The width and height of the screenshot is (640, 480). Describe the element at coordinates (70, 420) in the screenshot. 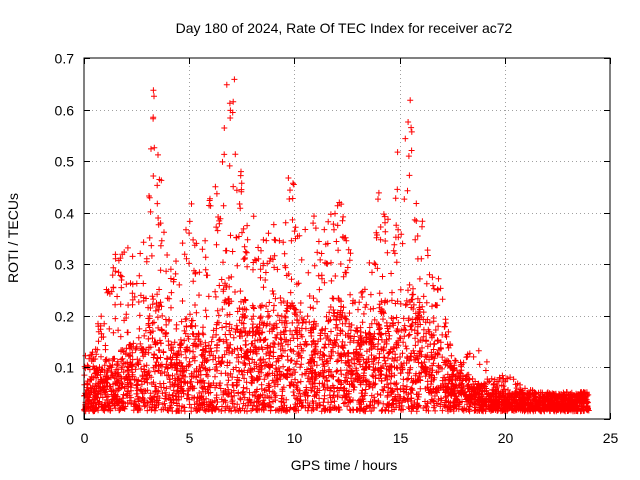

I see `y-tick-label: 0` at that location.